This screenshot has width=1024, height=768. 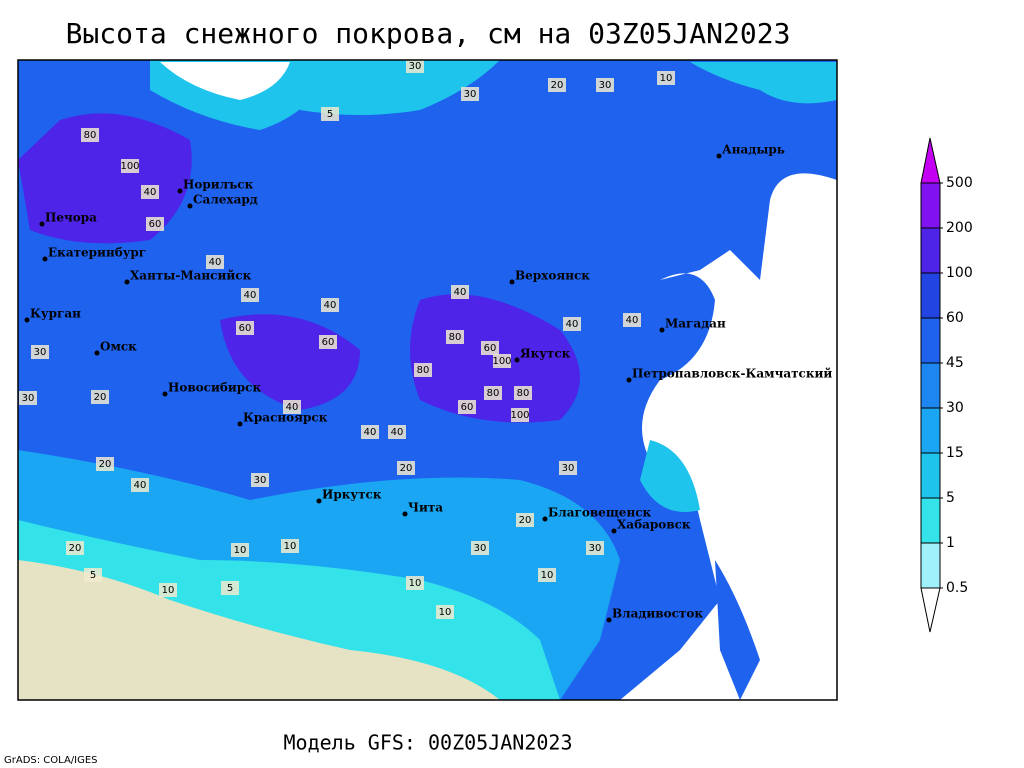 What do you see at coordinates (600, 513) in the screenshot?
I see `city-label: Благовещенск` at bounding box center [600, 513].